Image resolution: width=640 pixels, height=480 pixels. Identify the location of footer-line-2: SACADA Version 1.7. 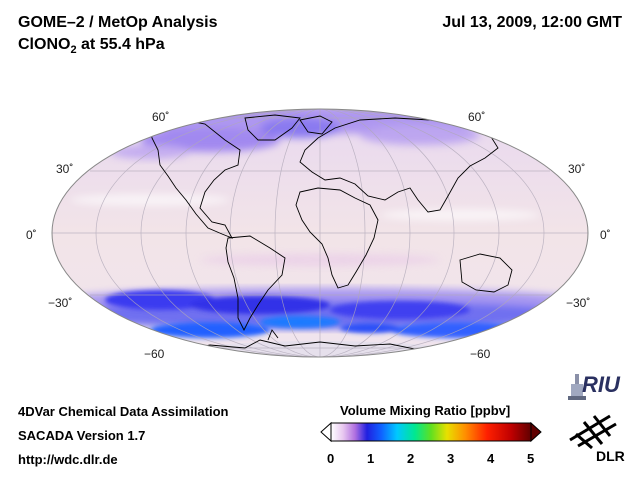
(82, 435).